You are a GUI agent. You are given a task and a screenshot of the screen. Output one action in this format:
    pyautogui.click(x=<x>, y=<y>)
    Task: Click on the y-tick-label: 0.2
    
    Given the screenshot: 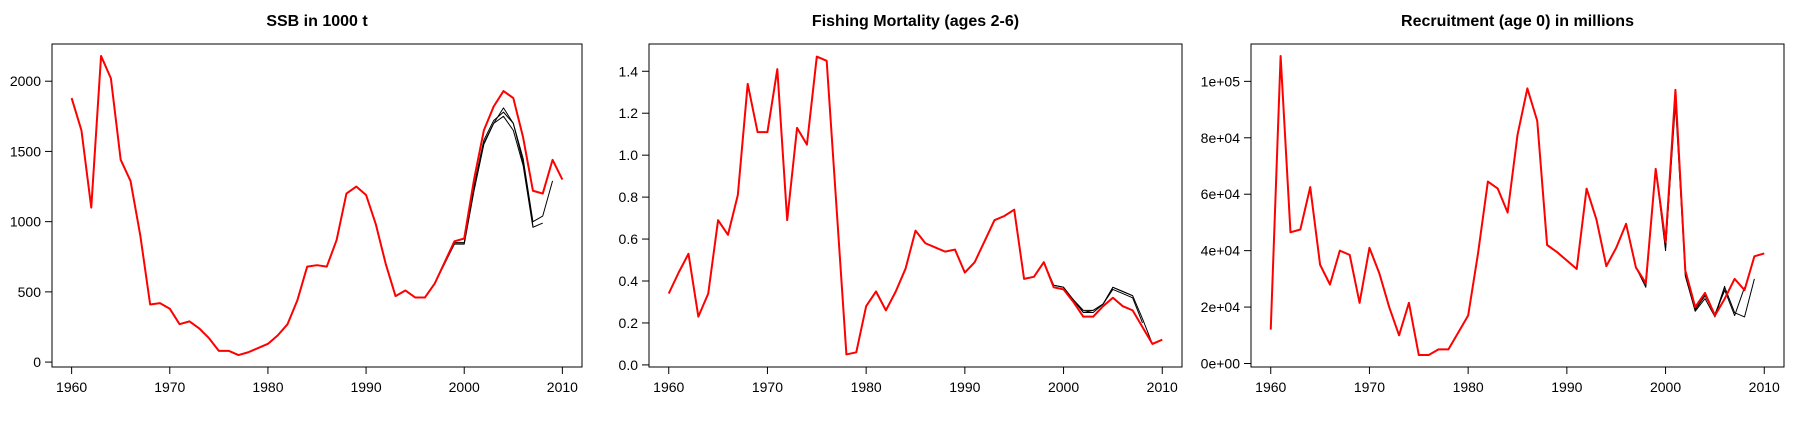 What is the action you would take?
    pyautogui.click(x=629, y=323)
    